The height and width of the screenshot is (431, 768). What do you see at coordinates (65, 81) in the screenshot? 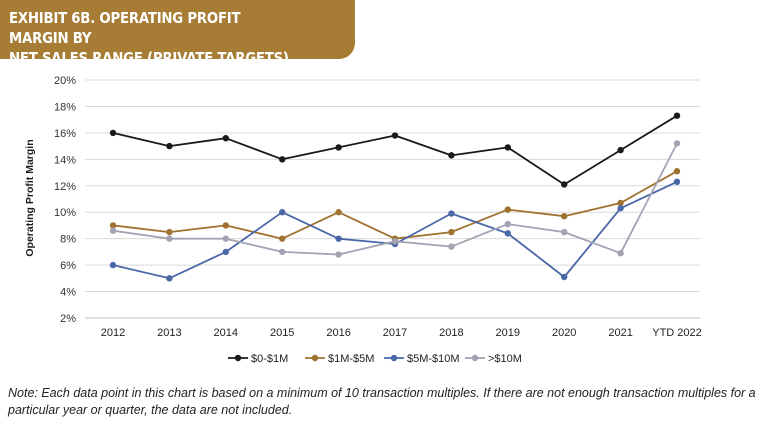
I see `y-tick-label: 20%` at bounding box center [65, 81].